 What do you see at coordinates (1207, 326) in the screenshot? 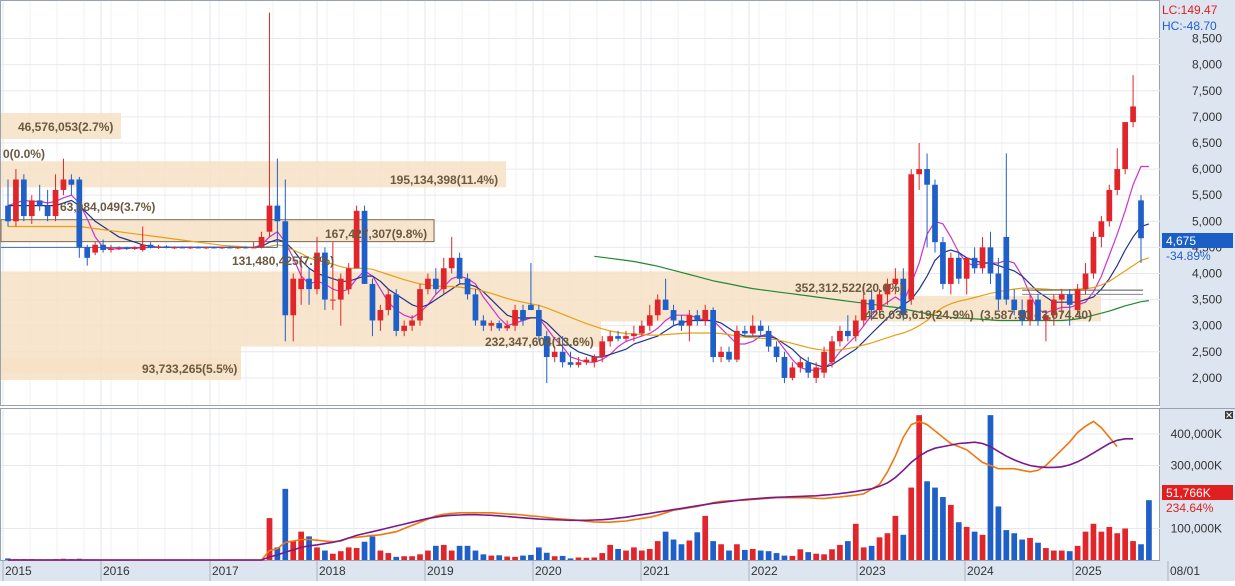
I see `price-tick-label: 3,000` at bounding box center [1207, 326].